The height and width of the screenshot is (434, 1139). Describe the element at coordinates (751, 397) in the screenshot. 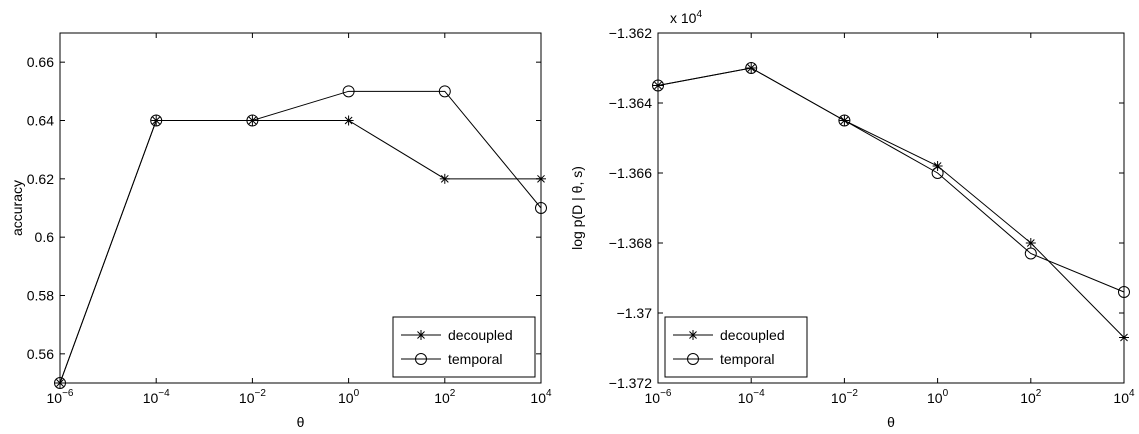

I see `chart1-xtick-label: 10⁻⁴` at that location.